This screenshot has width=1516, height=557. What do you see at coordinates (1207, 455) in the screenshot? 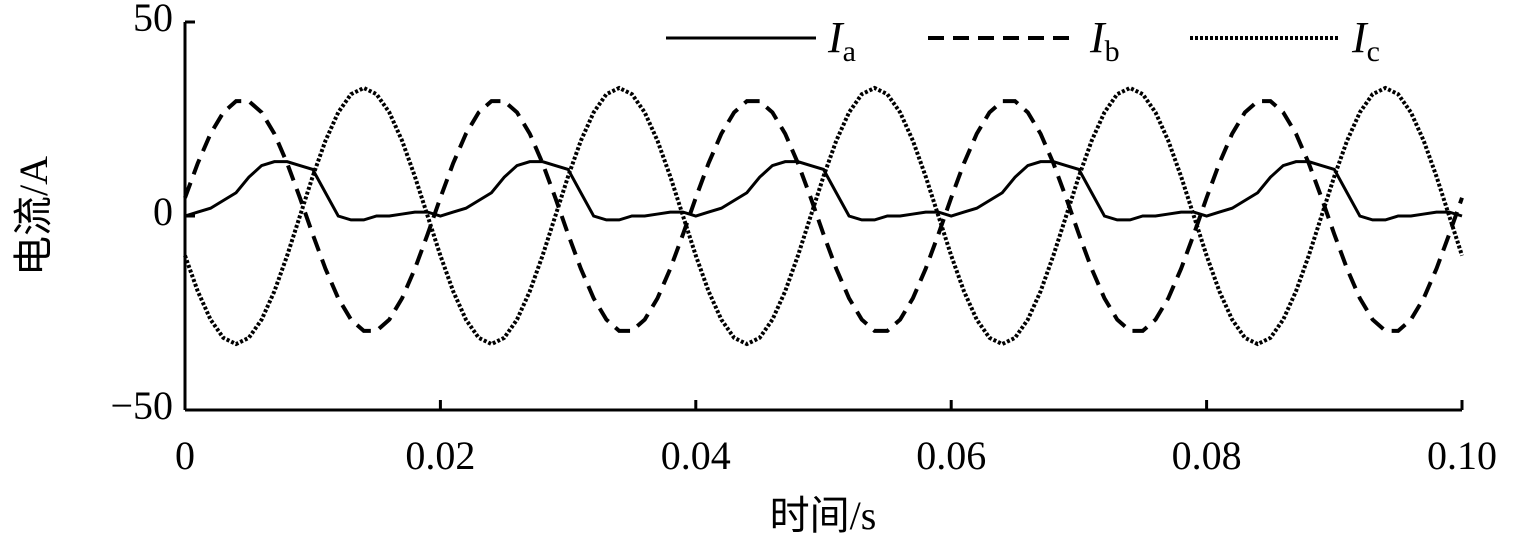
I see `x-tick-label: 0.08` at bounding box center [1207, 455].